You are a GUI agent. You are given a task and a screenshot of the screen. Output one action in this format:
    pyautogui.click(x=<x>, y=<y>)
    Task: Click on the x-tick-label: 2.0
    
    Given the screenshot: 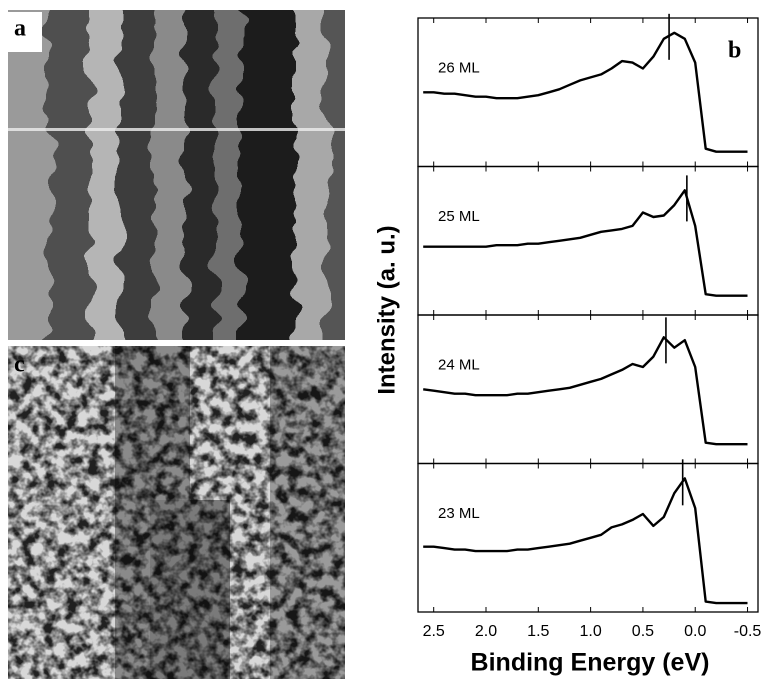 What is the action you would take?
    pyautogui.click(x=486, y=631)
    